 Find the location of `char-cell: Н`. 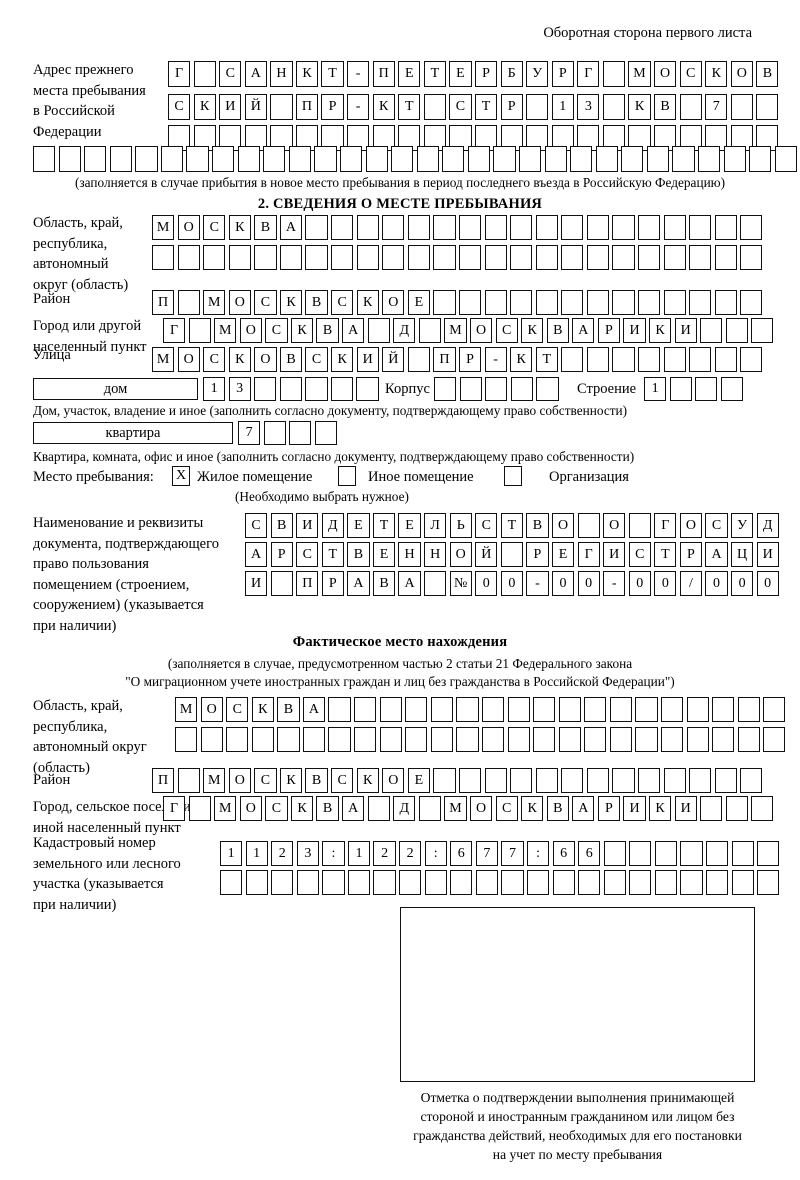

char-cell: Н is located at coordinates (409, 554).